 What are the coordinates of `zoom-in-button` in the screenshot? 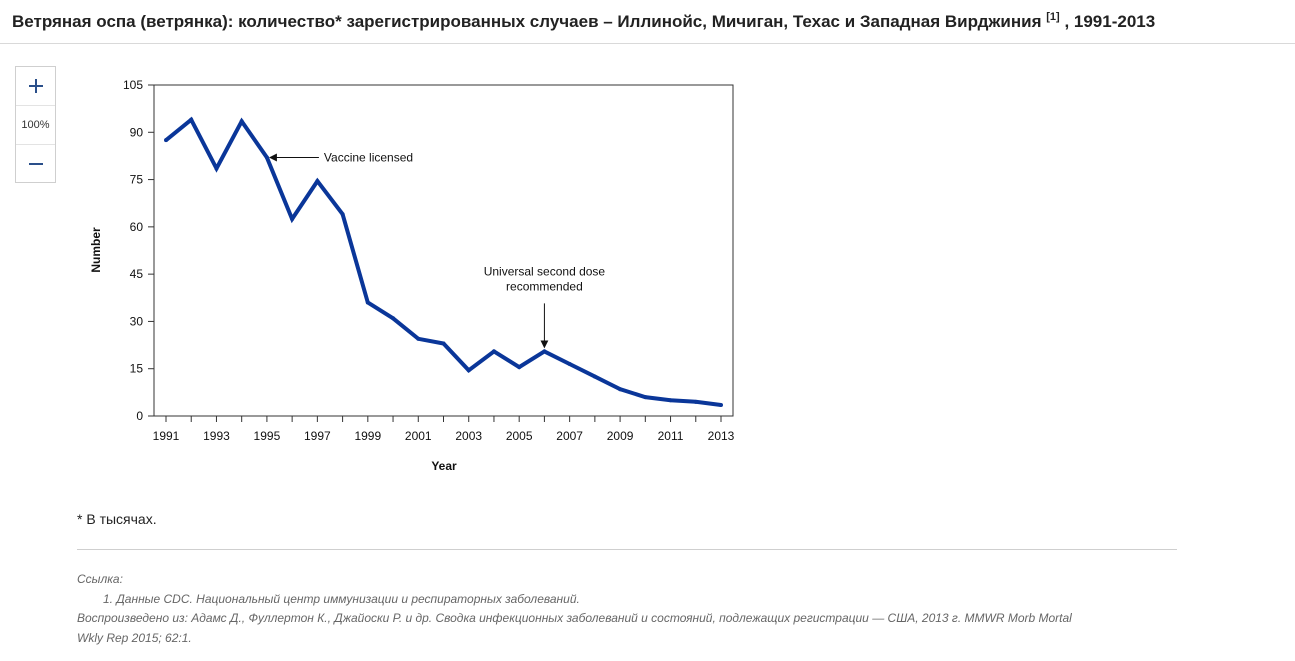 It's located at (35, 86).